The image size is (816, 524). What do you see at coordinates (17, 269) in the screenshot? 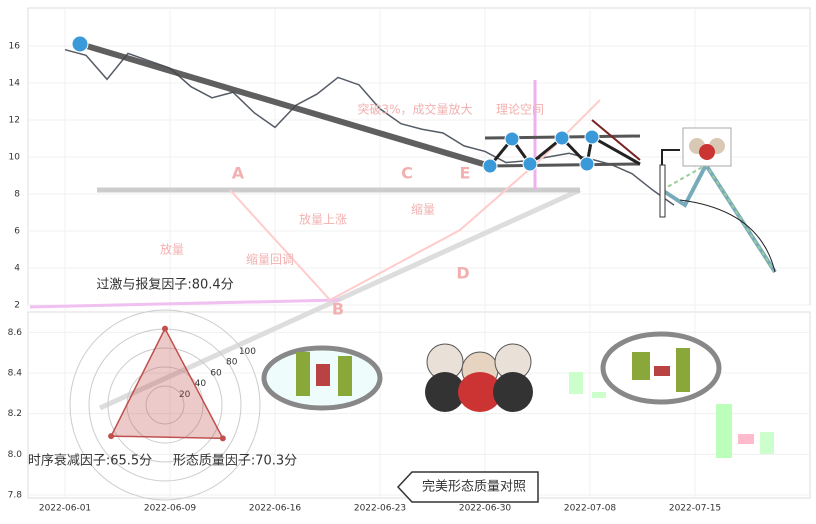
I see `y-tick-label: 4` at bounding box center [17, 269].